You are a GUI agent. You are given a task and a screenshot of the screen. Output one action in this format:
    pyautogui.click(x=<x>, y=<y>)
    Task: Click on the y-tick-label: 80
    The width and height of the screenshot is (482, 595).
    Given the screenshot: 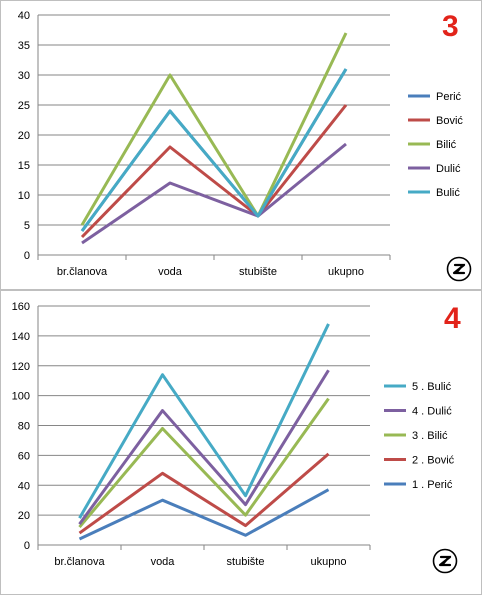 What is the action you would take?
    pyautogui.click(x=24, y=427)
    